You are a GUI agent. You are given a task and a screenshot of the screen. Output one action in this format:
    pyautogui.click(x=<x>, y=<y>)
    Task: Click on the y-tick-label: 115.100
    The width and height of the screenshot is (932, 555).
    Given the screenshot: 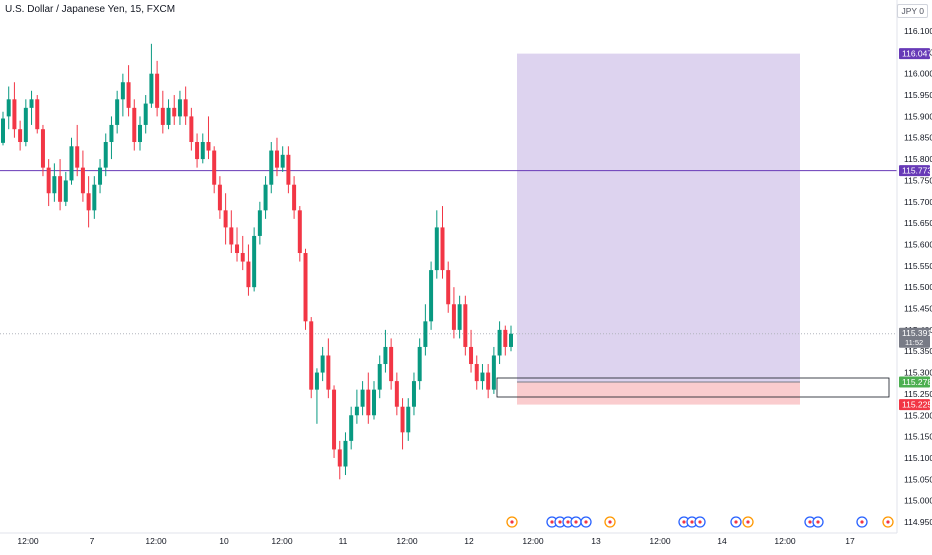 What is the action you would take?
    pyautogui.click(x=918, y=458)
    